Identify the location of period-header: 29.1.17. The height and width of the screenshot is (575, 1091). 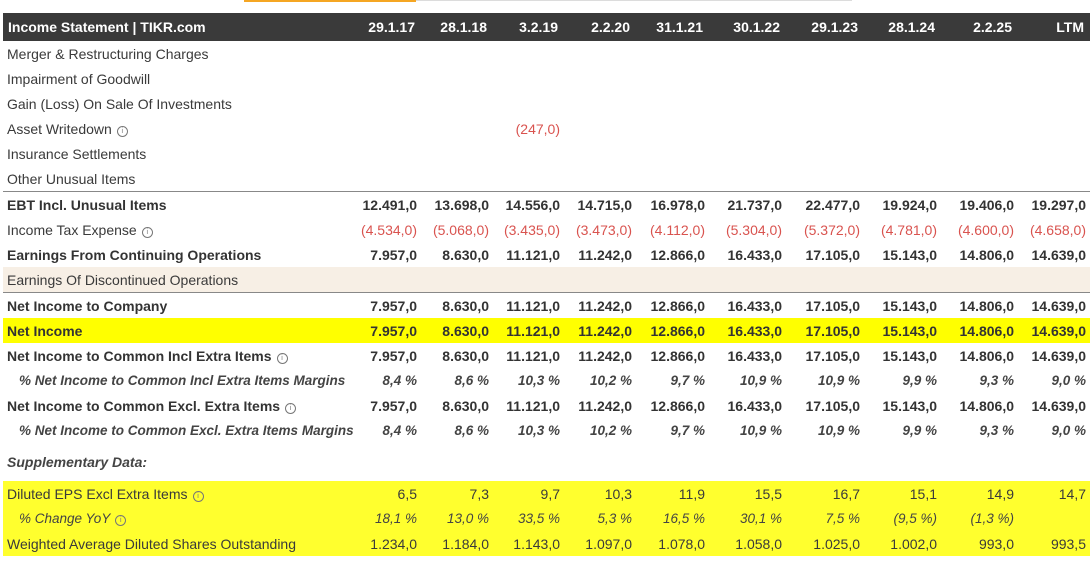
(391, 27).